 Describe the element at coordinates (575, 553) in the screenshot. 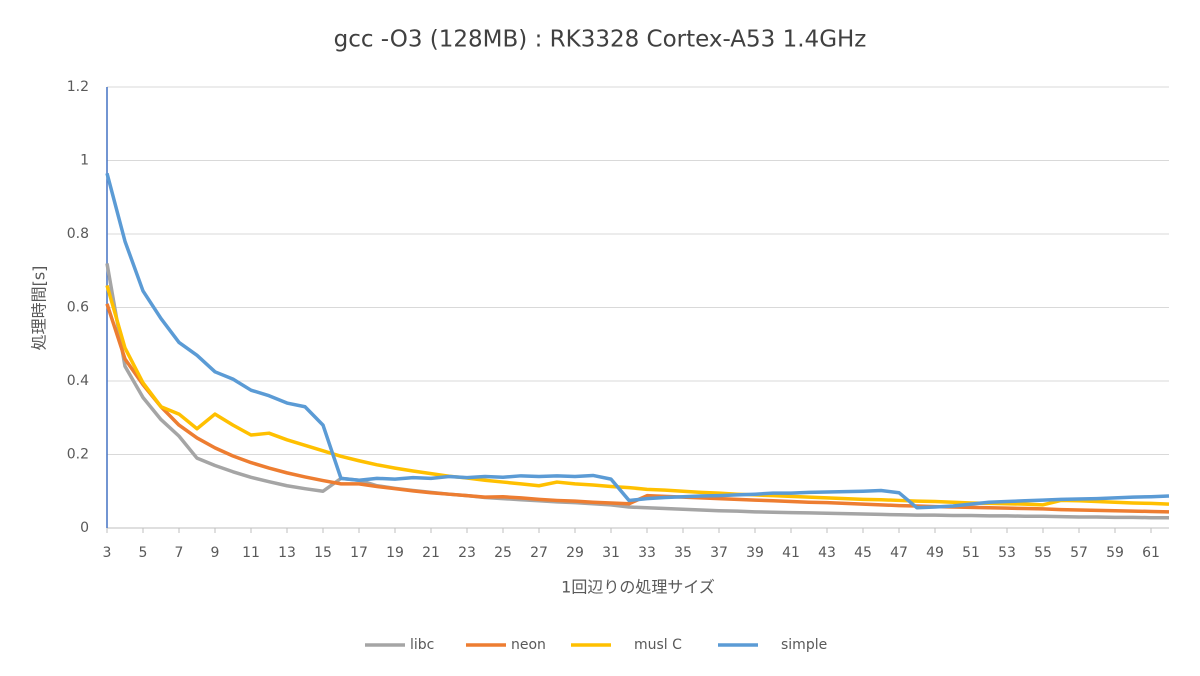

I see `x-tick-label: 29` at that location.